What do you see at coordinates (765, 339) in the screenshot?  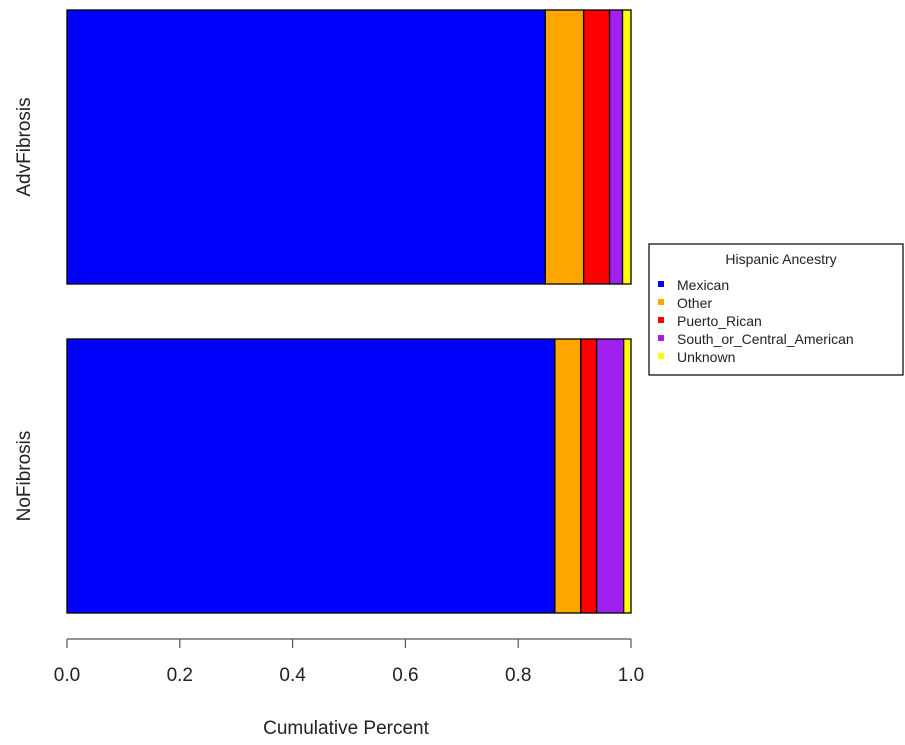 I see `legend-label-south-or-central-american: South_or_Central_American` at bounding box center [765, 339].